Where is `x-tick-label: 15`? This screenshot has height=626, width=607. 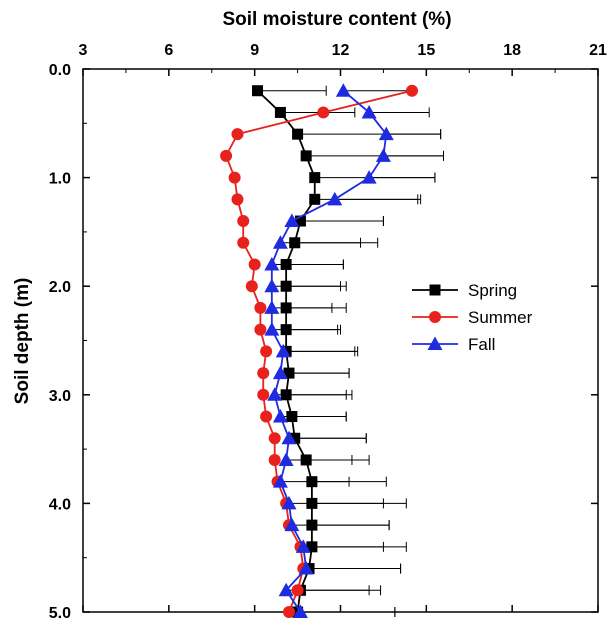 x-tick-label: 15 is located at coordinates (426, 50).